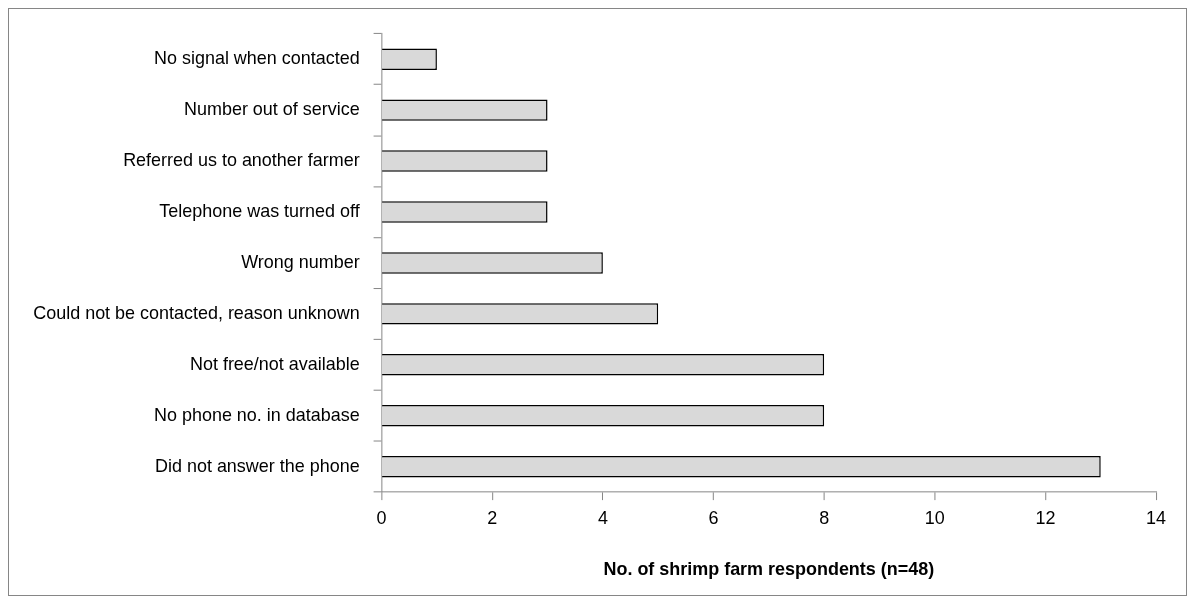 Image resolution: width=1197 pixels, height=606 pixels. What do you see at coordinates (300, 261) in the screenshot?
I see `y-tick-label: Wrong number` at bounding box center [300, 261].